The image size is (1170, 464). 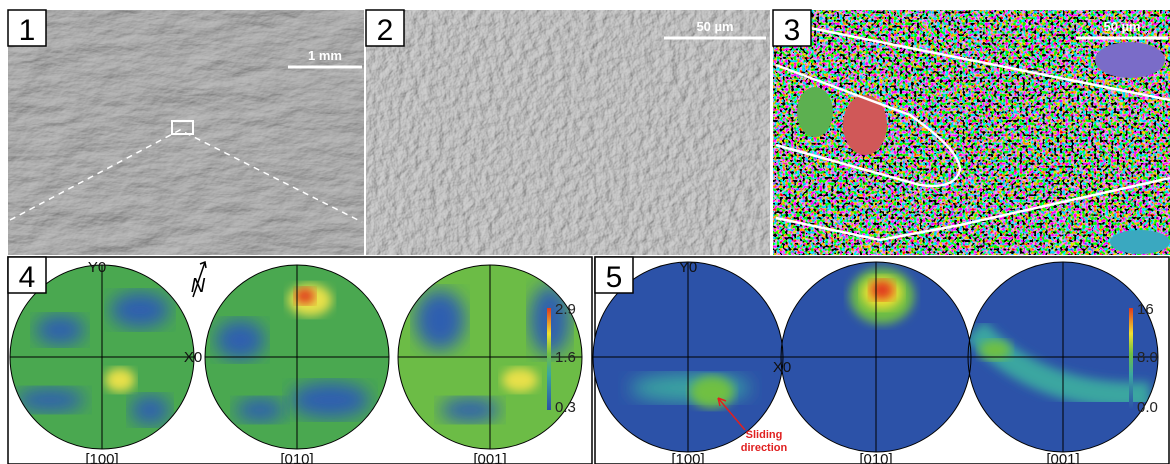 What do you see at coordinates (182, 127) in the screenshot?
I see `zoom-box` at bounding box center [182, 127].